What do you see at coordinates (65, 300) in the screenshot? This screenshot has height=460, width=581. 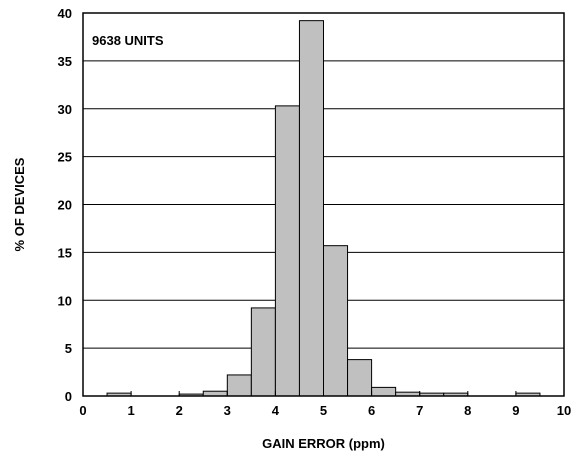 I see `y-tick-label: 10` at bounding box center [65, 300].